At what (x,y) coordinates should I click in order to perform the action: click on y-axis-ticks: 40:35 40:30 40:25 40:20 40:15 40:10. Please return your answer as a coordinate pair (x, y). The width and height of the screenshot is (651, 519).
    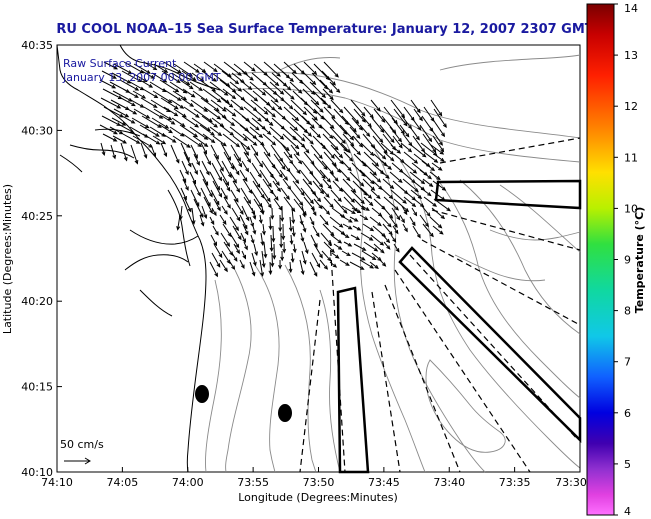
    Looking at the image, I should click on (41, 259).